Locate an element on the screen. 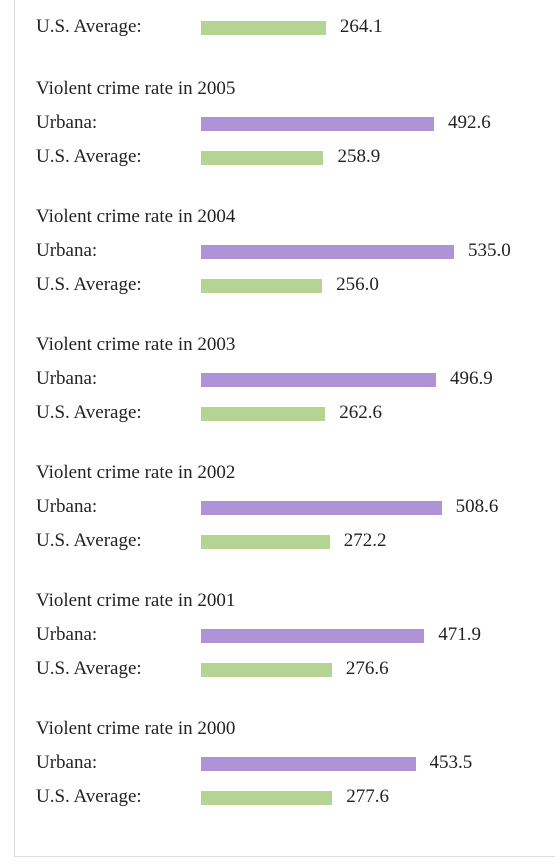 The height and width of the screenshot is (867, 556). group-title: Violent crime rate in 2000 is located at coordinates (136, 728).